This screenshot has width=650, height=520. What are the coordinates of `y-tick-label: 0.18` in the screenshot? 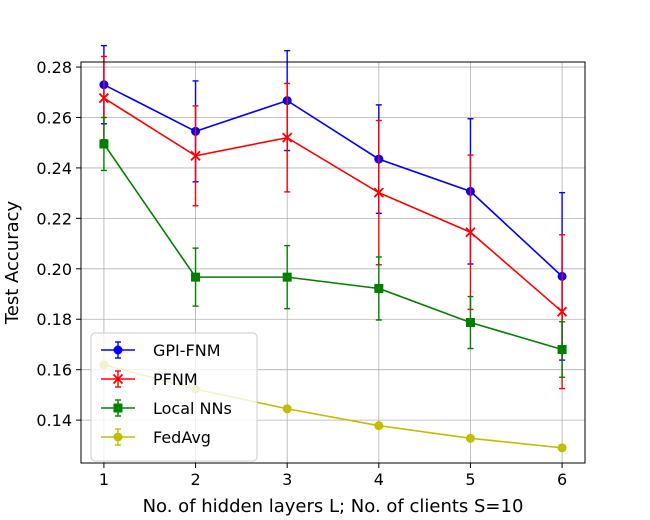 It's located at (54, 319).